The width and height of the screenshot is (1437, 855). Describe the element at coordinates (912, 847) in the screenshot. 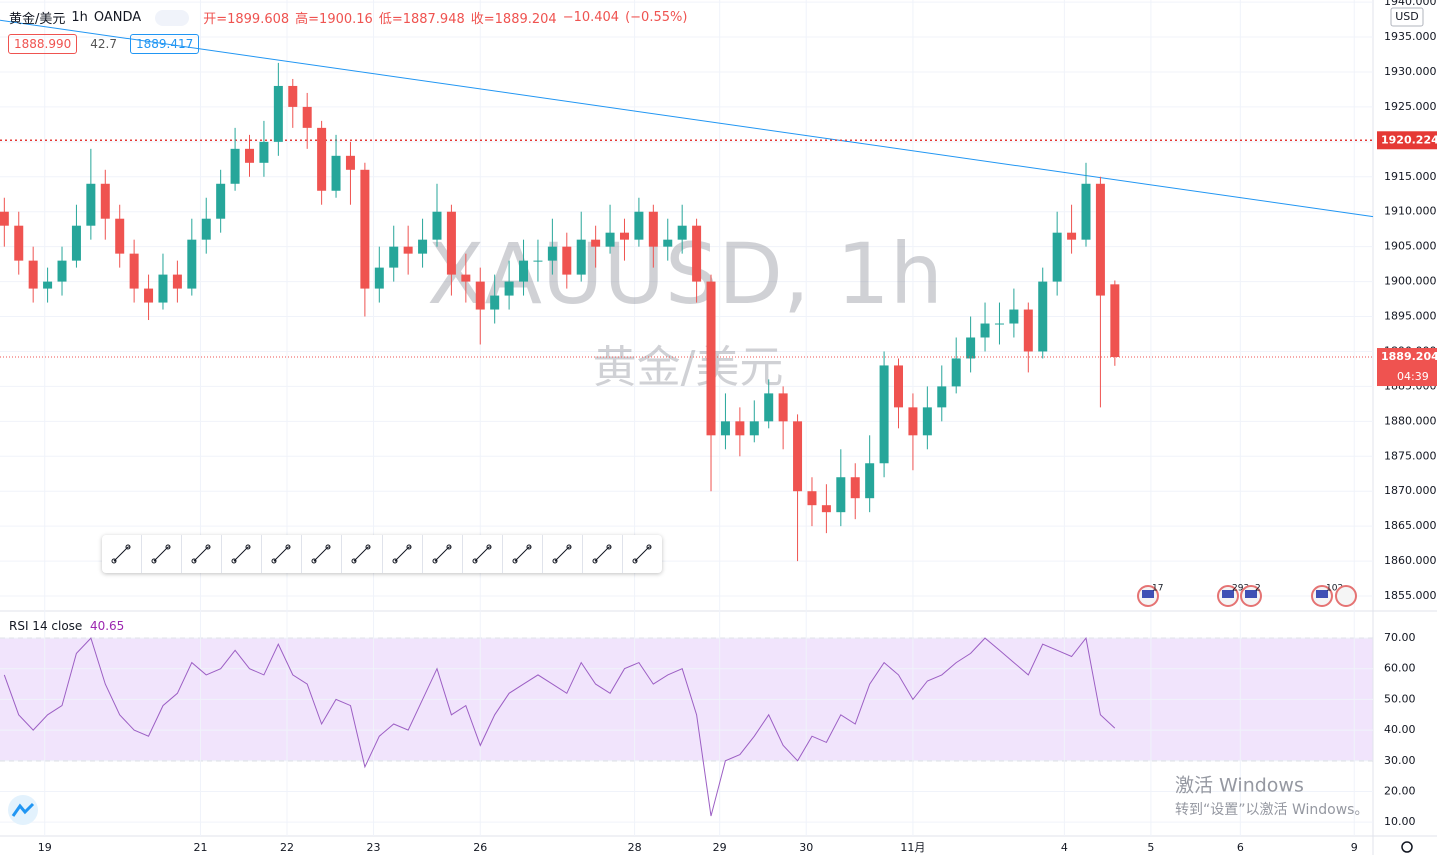

I see `x-tick-label: 11月` at that location.